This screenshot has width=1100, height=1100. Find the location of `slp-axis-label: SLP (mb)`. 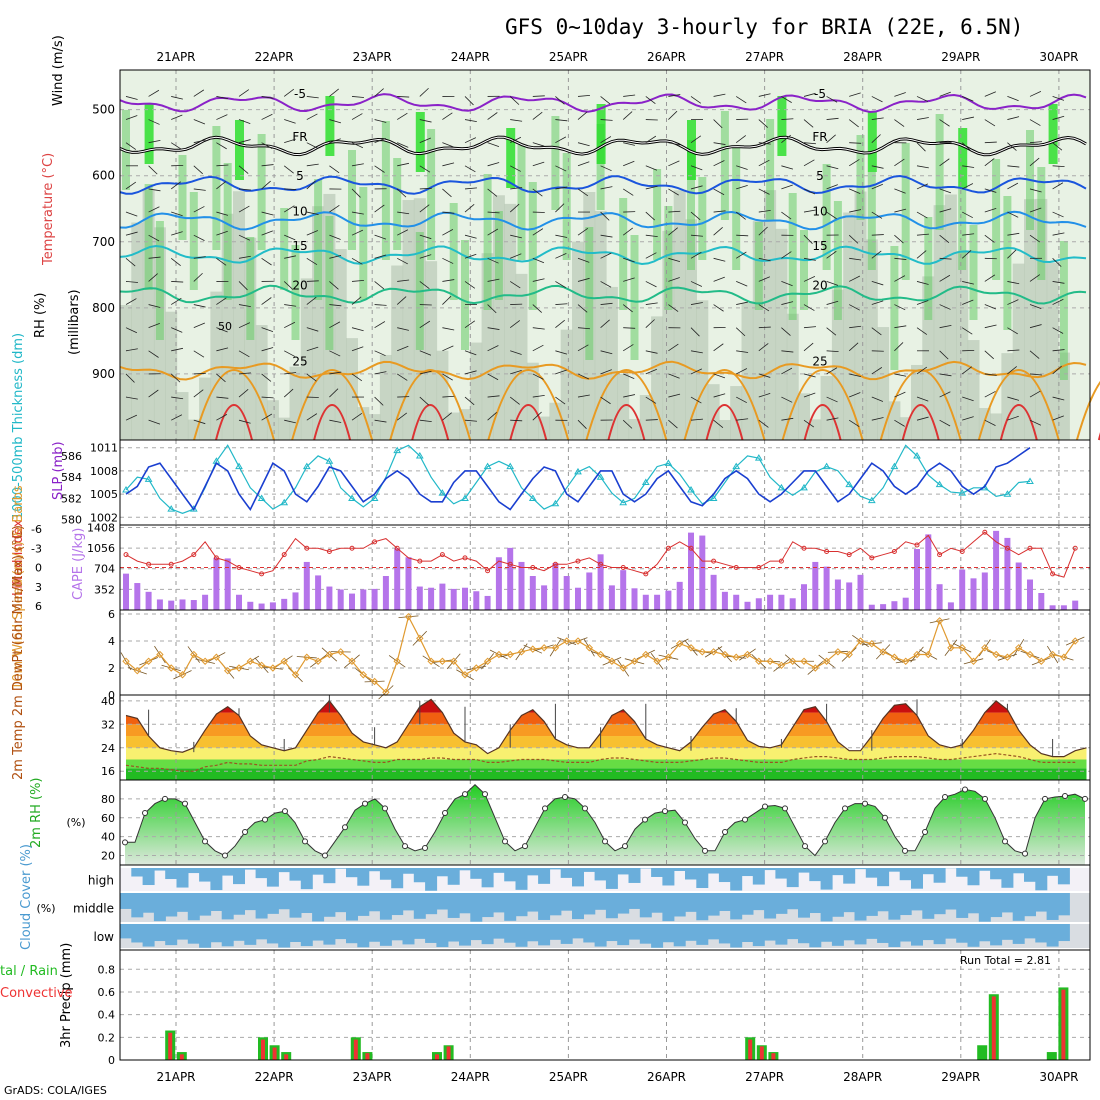

slp-axis-label: SLP (mb) is located at coordinates (58, 470).